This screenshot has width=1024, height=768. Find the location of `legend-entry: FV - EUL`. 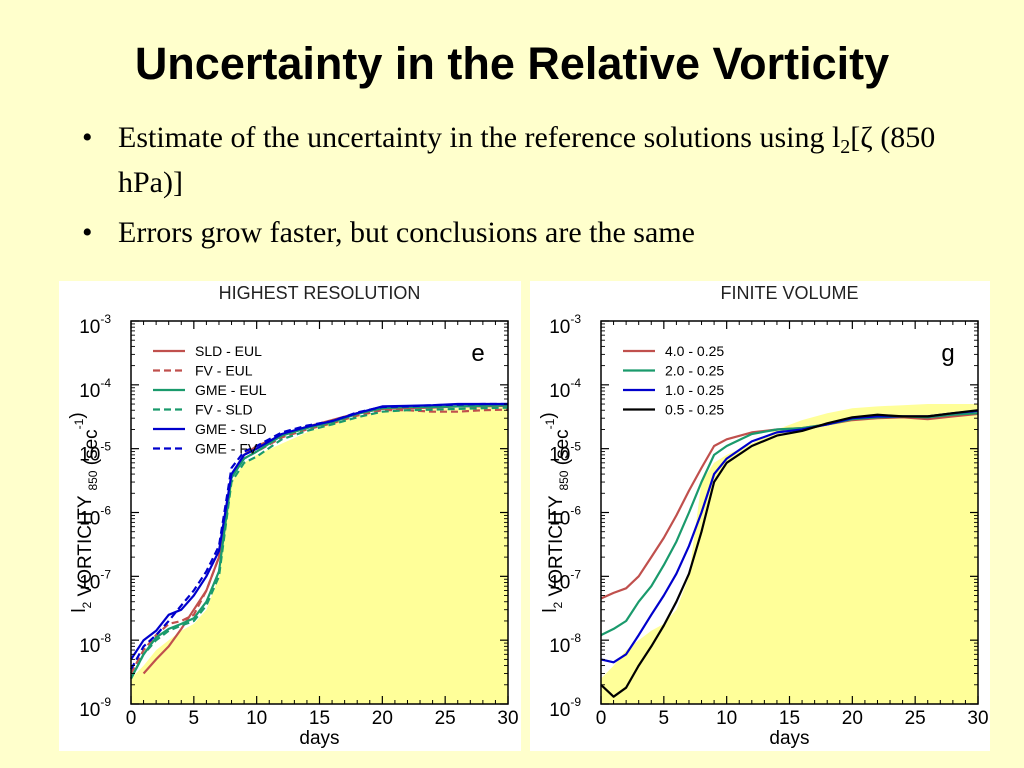

legend-entry: FV - EUL is located at coordinates (224, 371).